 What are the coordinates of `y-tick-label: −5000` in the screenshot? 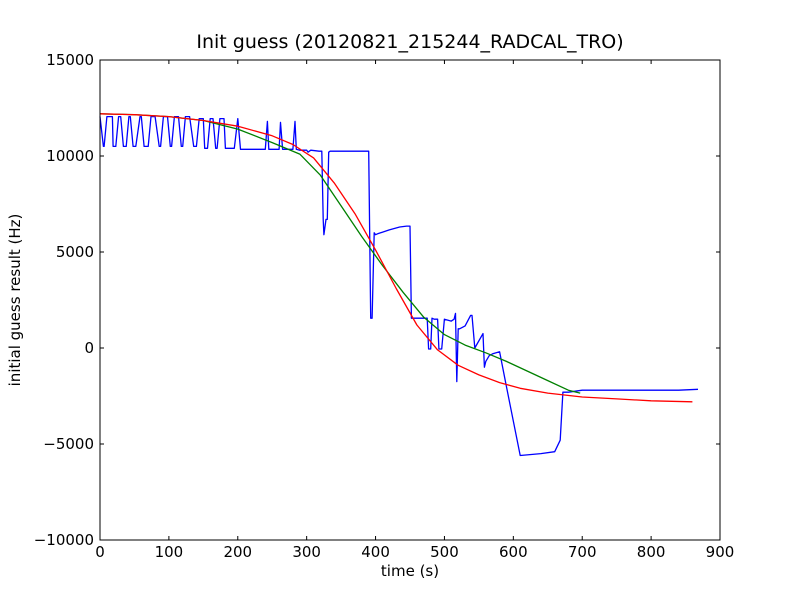 It's located at (68, 444).